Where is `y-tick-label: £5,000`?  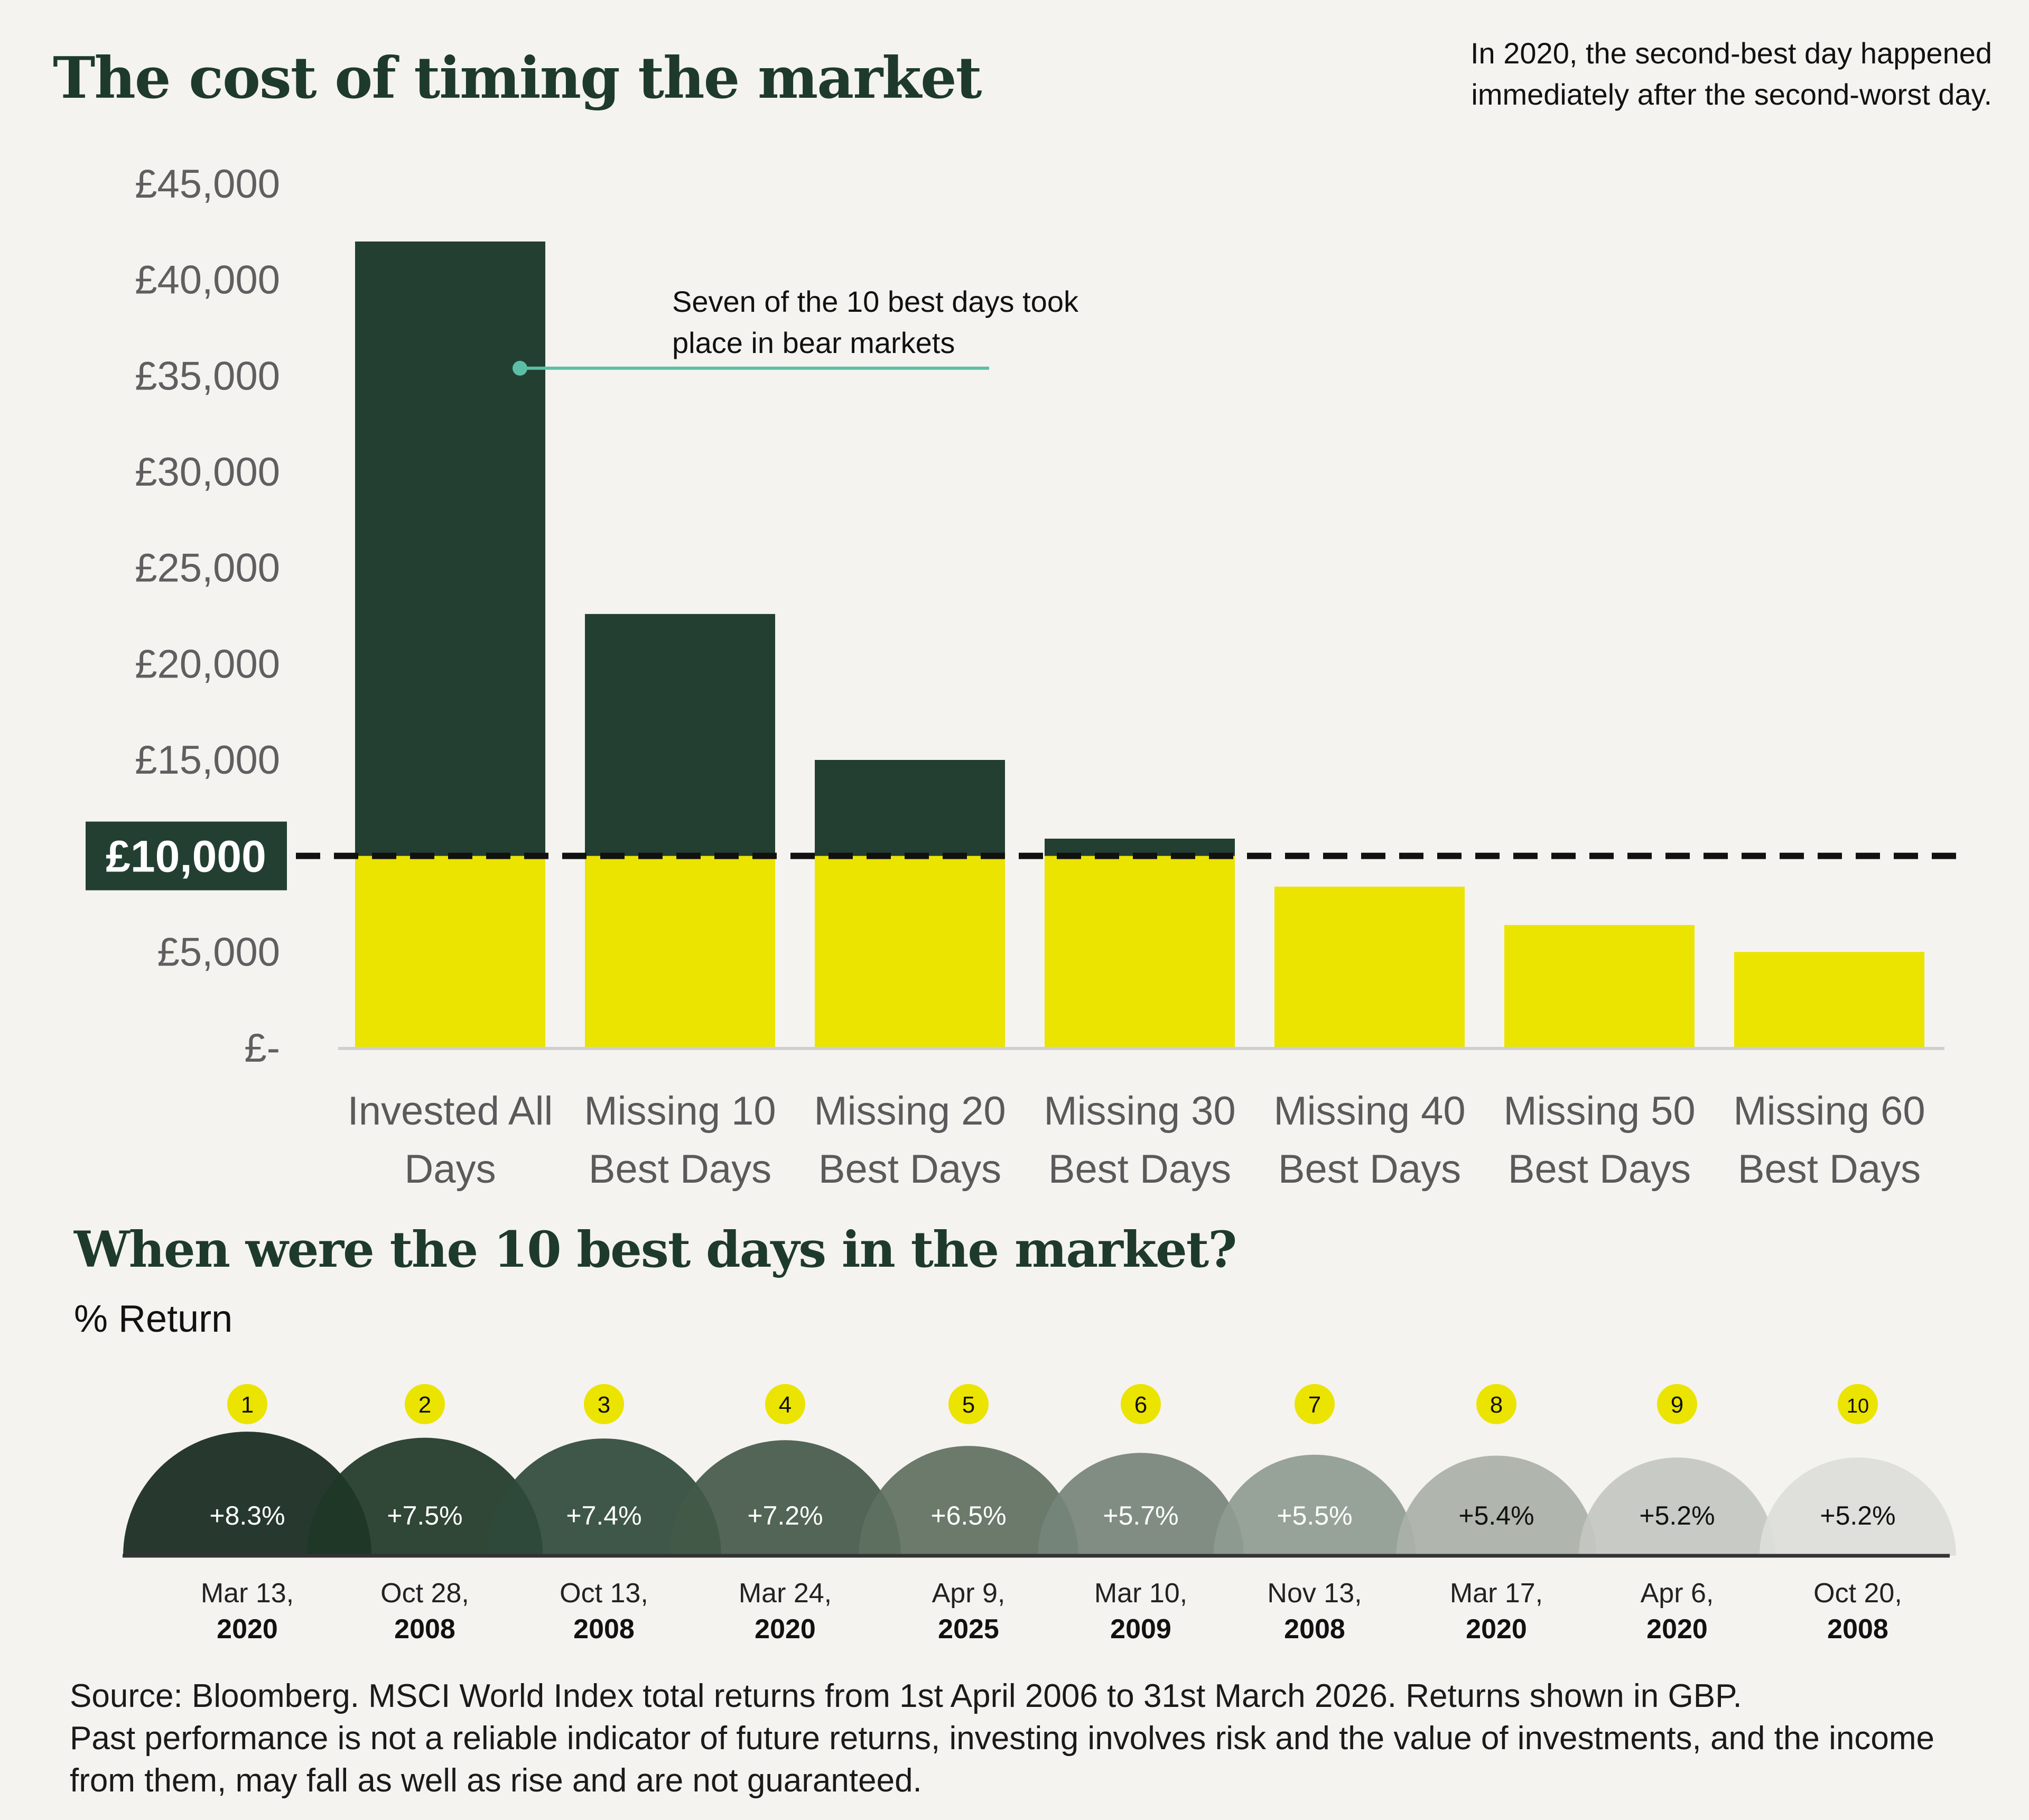
y-tick-label: £5,000 is located at coordinates (219, 952).